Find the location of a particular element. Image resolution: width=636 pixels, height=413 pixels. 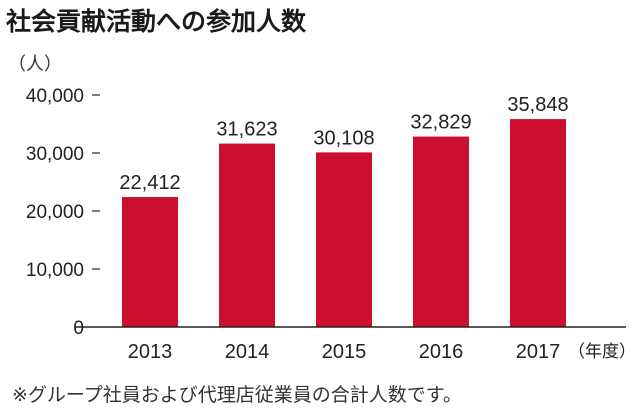

chart-title: 社会貢献活動への参加人数 is located at coordinates (156, 21).